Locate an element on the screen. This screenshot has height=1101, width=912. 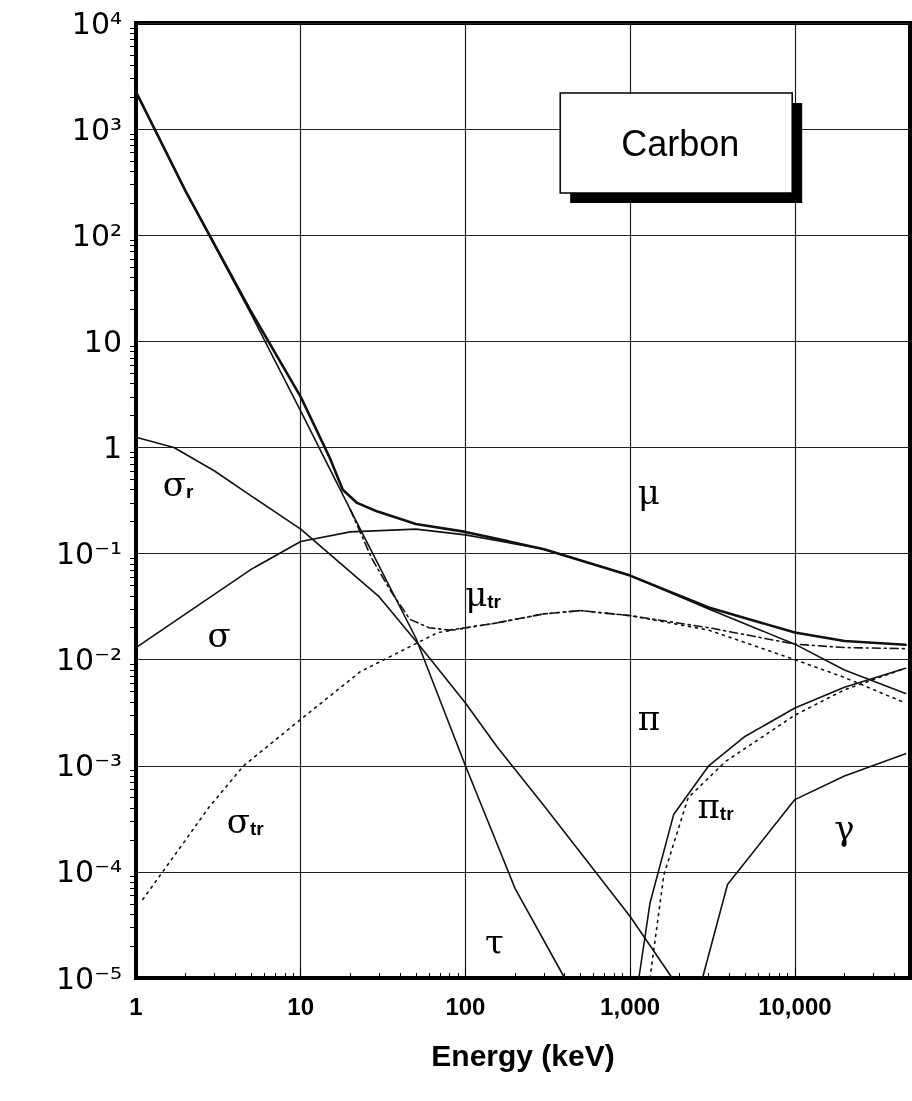
y-tick-label: 10⁻⁵ is located at coordinates (88, 978).